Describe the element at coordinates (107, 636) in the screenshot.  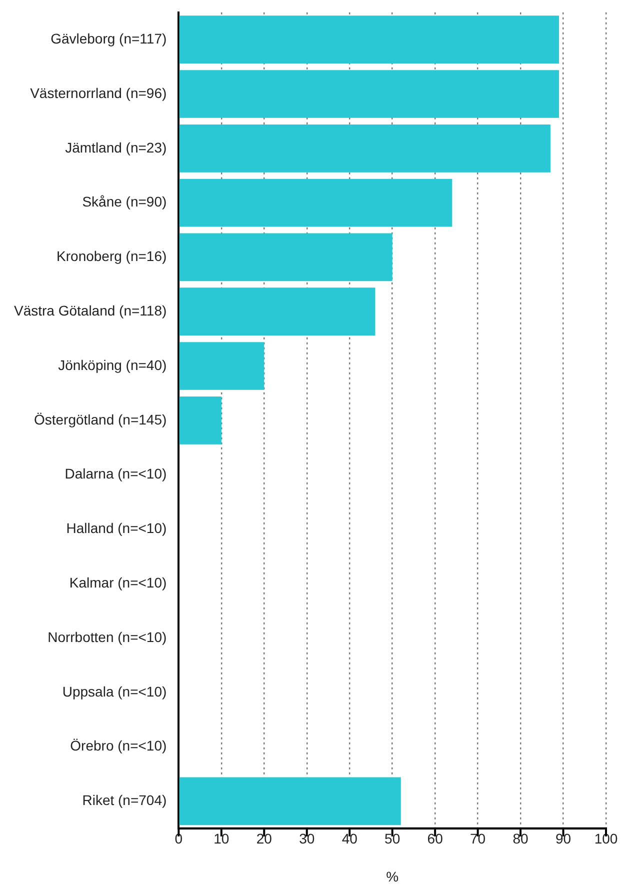
I see `y-tick-label: Norrbotten (n=<10)` at that location.